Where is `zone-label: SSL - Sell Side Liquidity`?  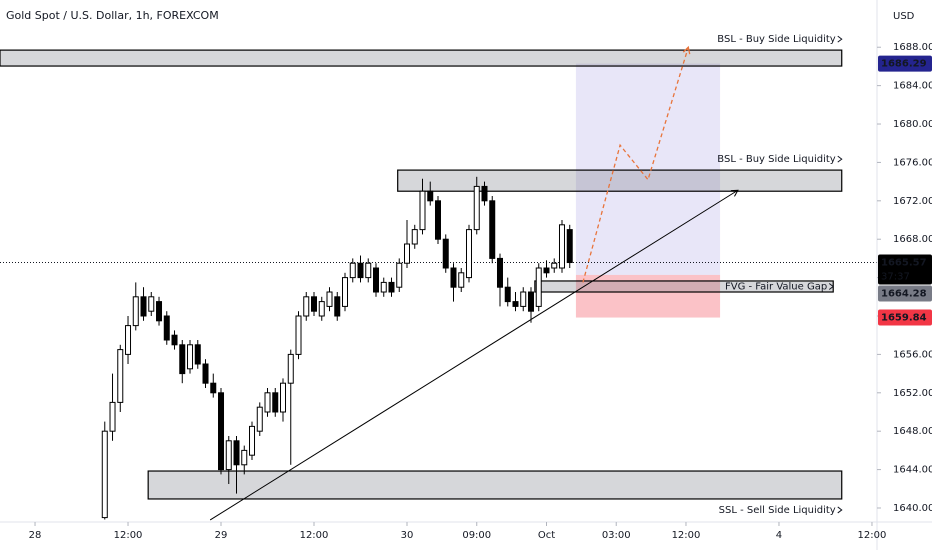 zone-label: SSL - Sell Side Liquidity is located at coordinates (777, 510).